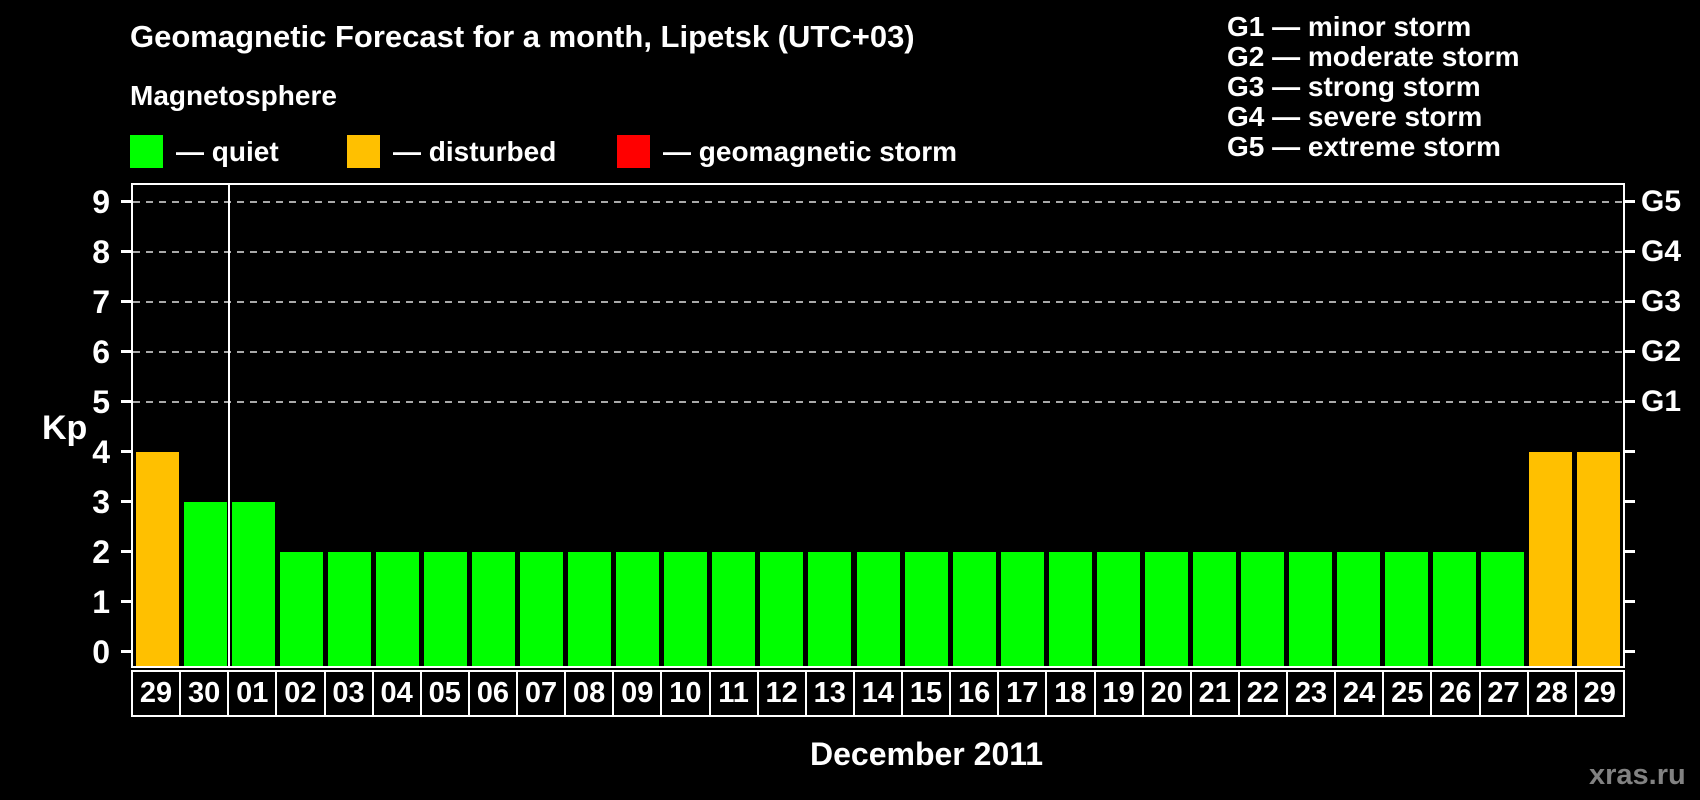 The height and width of the screenshot is (800, 1700). What do you see at coordinates (227, 151) in the screenshot?
I see `legend-item-label: — quiet` at bounding box center [227, 151].